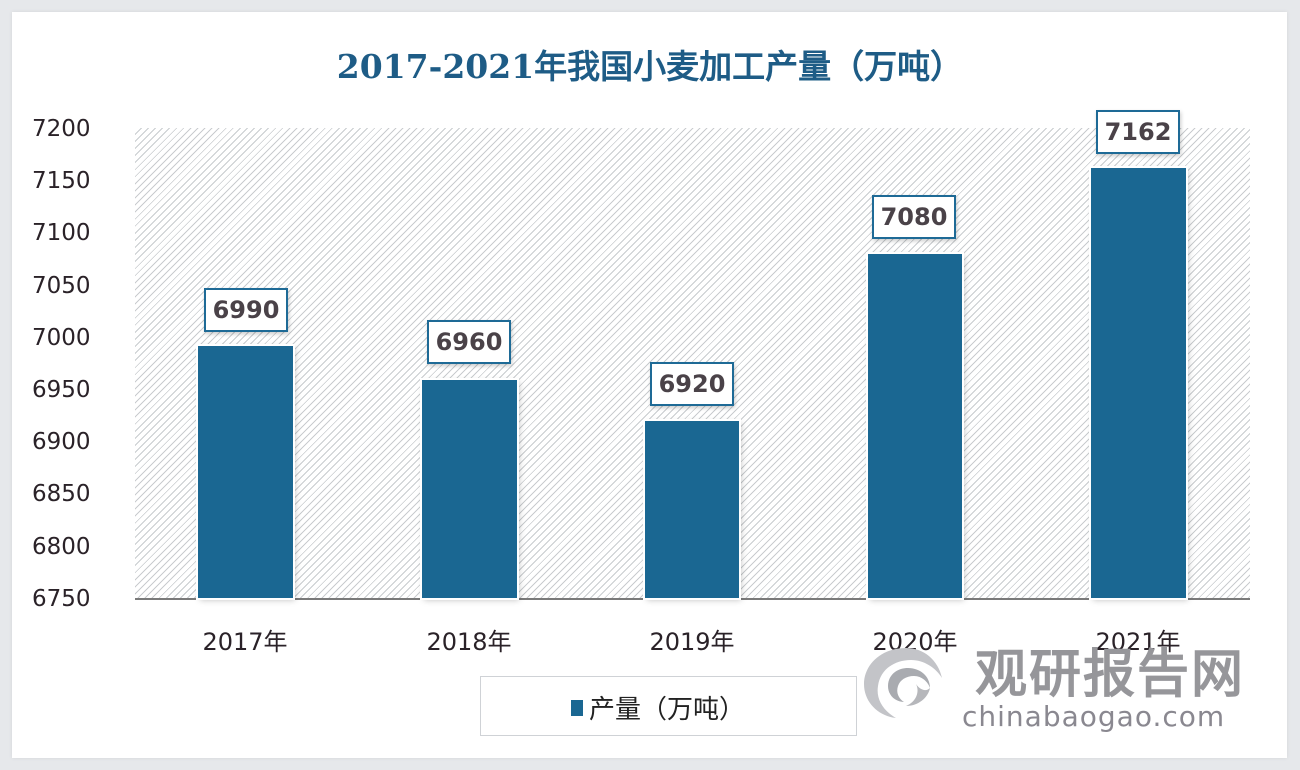 This screenshot has width=1300, height=770. I want to click on bar-2018, so click(469, 489).